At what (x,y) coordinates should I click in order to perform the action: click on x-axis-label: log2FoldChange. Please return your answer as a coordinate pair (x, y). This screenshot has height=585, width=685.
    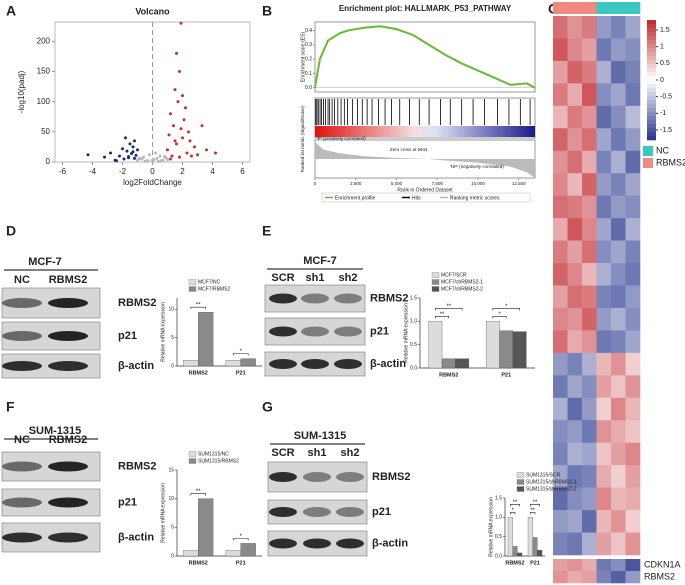
    Looking at the image, I should click on (152, 182).